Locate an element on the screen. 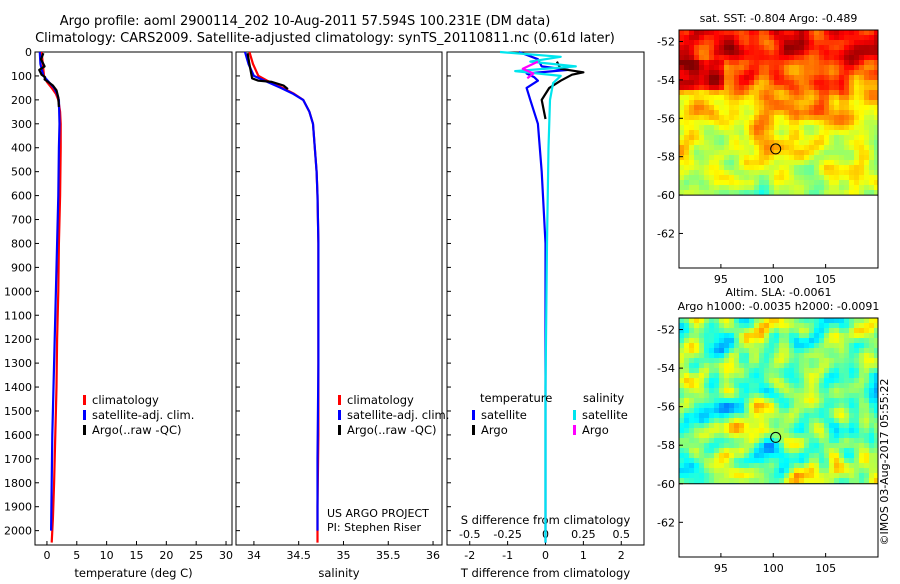 Image resolution: width=900 pixels, height=584 pixels. footer-stamp: ©IMOS 03-Aug-2017 05:55:22 is located at coordinates (884, 462).